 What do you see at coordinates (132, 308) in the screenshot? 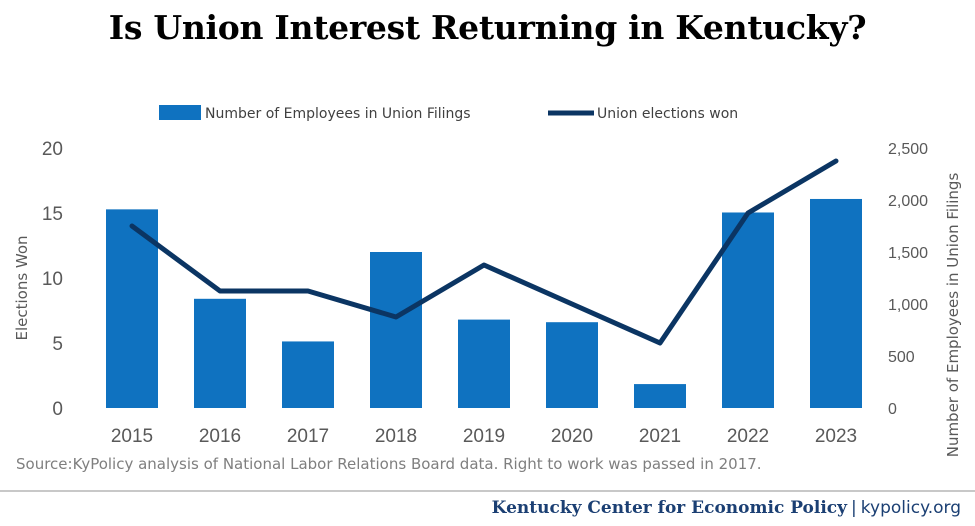
I see `bar-2015` at bounding box center [132, 308].